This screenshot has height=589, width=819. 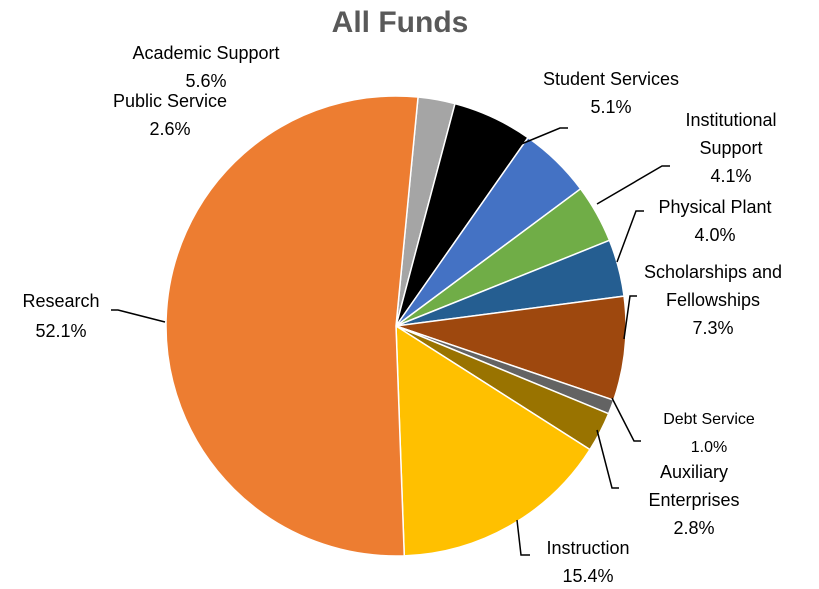 What do you see at coordinates (60, 301) in the screenshot?
I see `category-label-research: Research` at bounding box center [60, 301].